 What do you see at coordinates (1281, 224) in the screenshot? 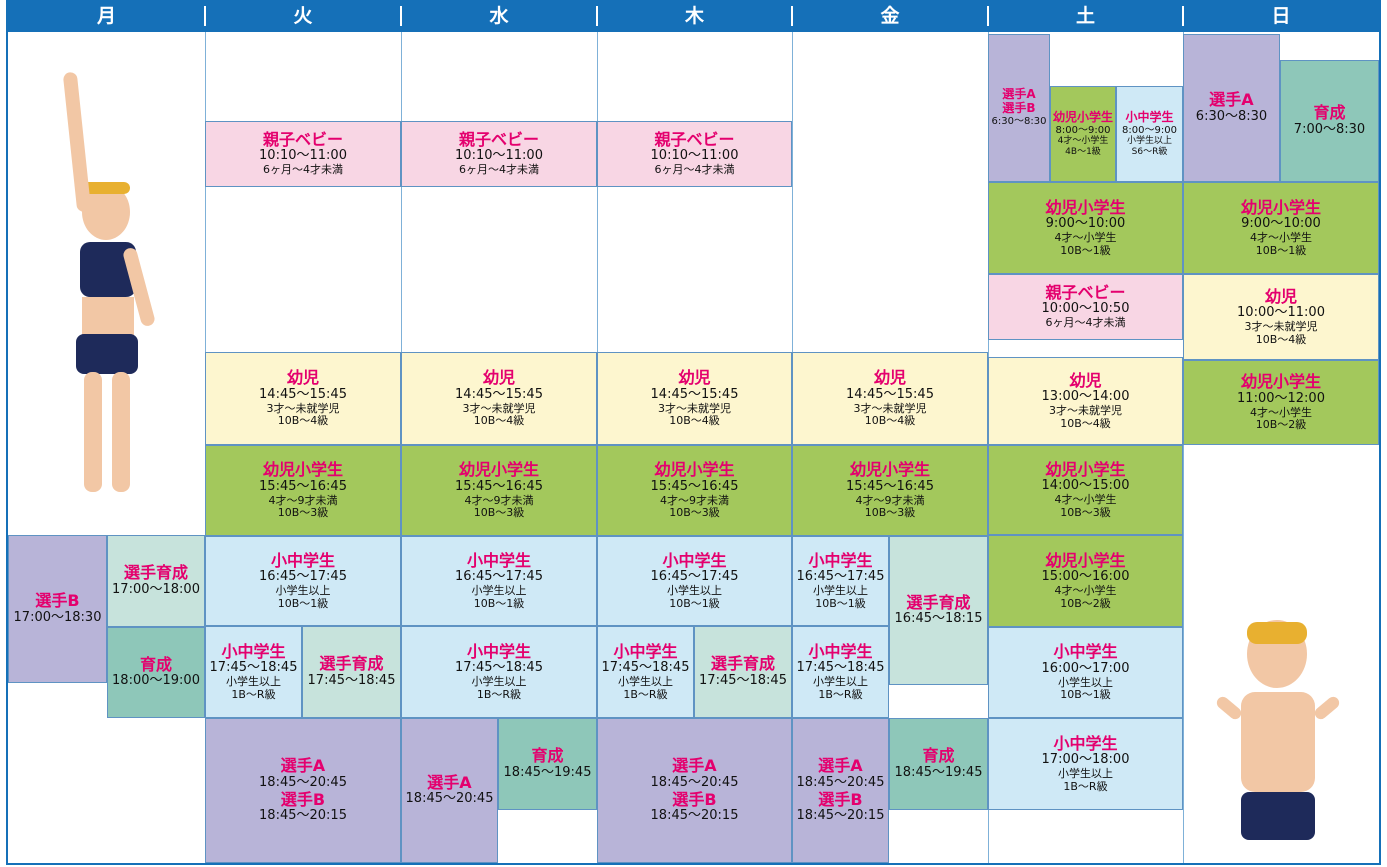
I see `class-detail: 9:00〜10:00` at bounding box center [1281, 224].